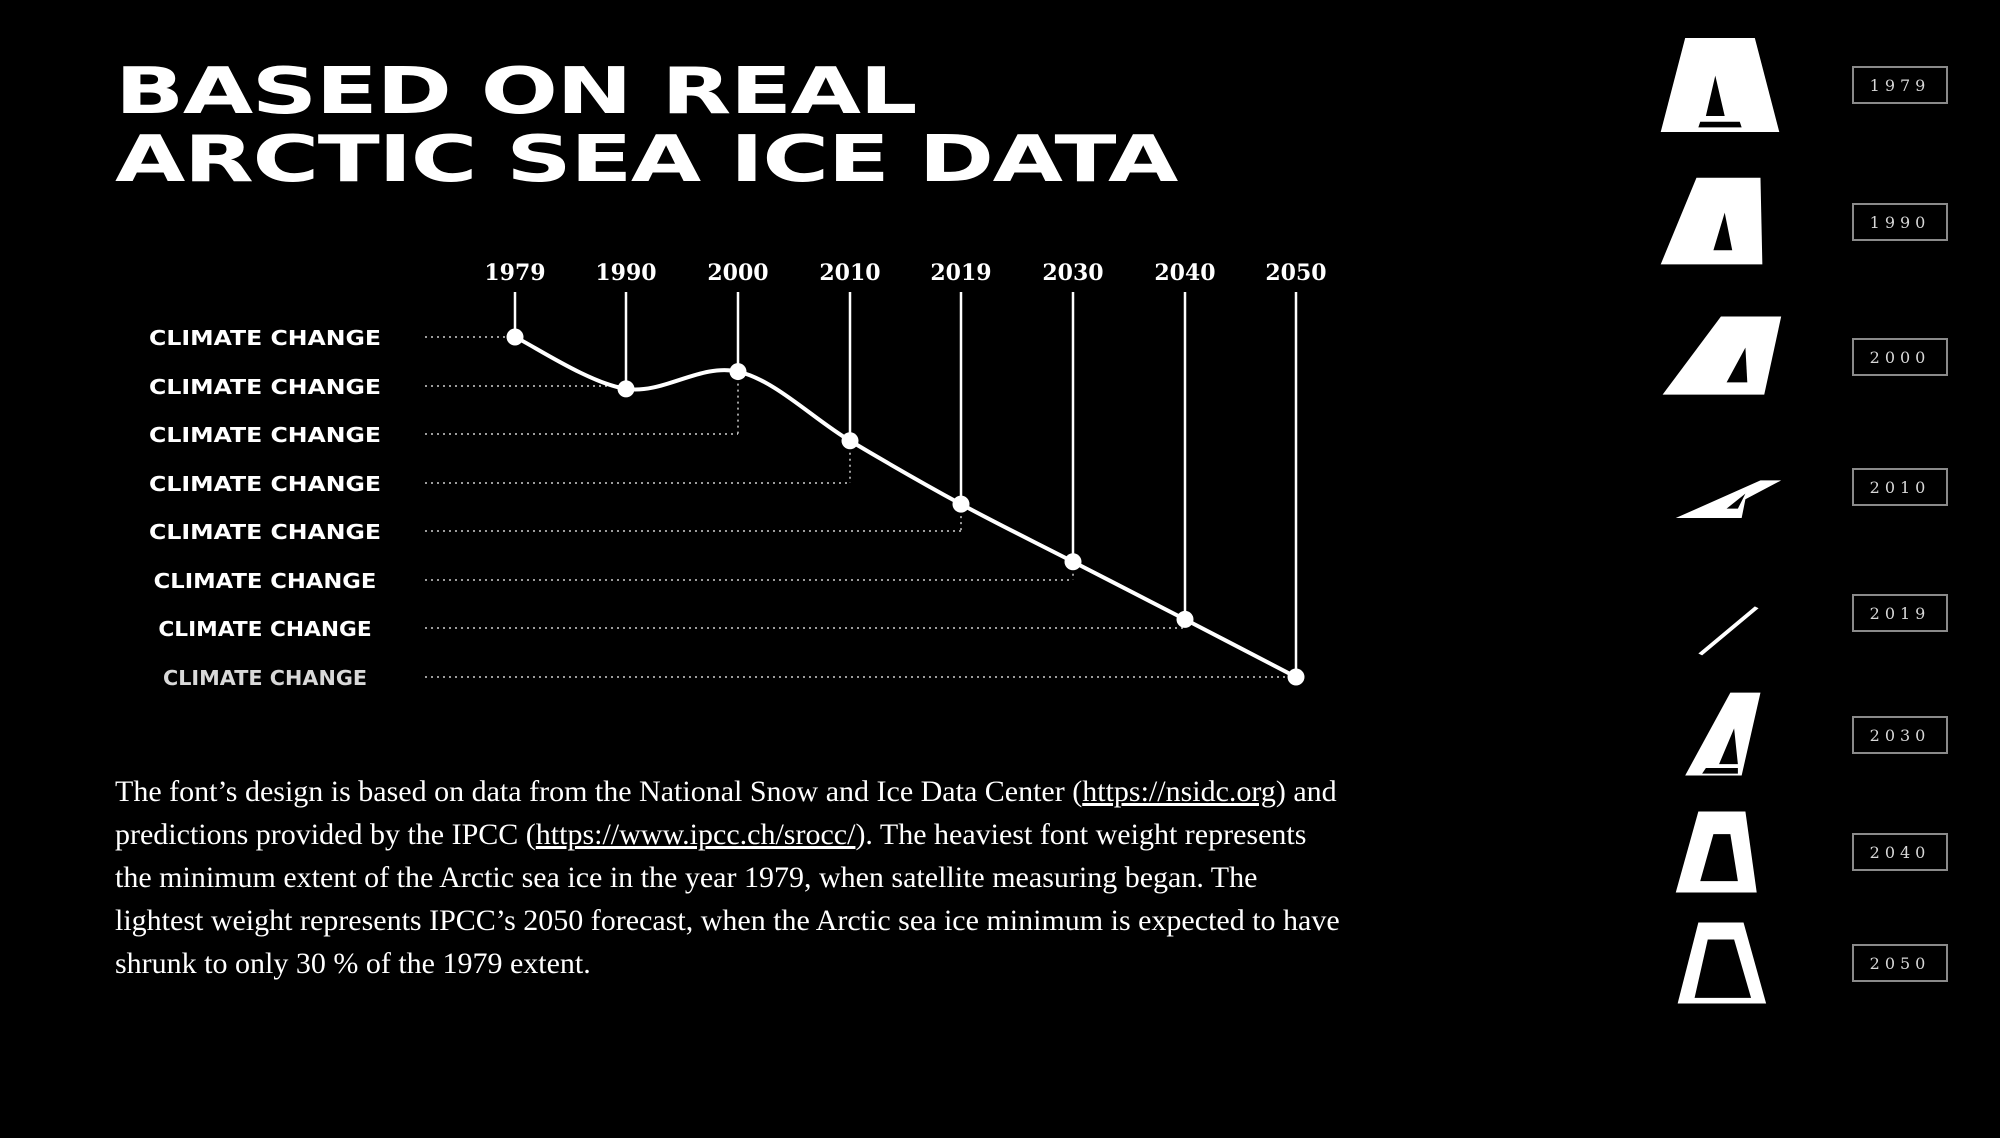 Image resolution: width=2000 pixels, height=1138 pixels. Describe the element at coordinates (516, 92) in the screenshot. I see `headline-line-1: BASED ON REAL` at that location.